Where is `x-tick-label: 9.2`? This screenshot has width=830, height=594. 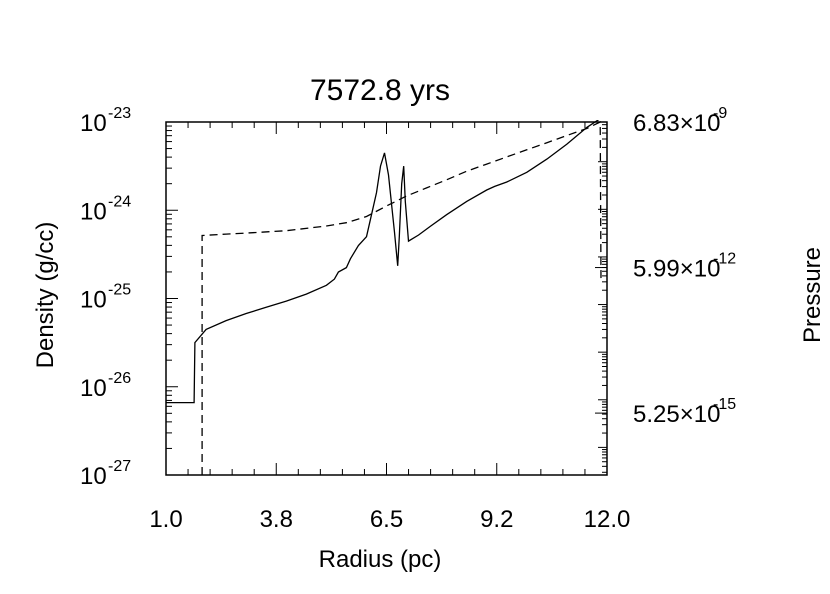 x-tick-label: 9.2 is located at coordinates (496, 519).